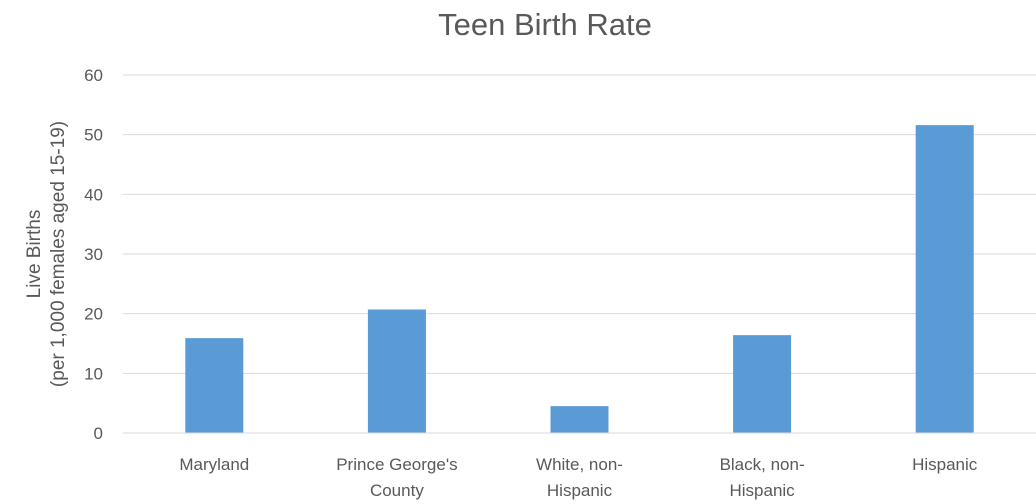 Image resolution: width=1036 pixels, height=504 pixels. What do you see at coordinates (396, 464) in the screenshot?
I see `x-tick-label-line: Prince George's` at bounding box center [396, 464].